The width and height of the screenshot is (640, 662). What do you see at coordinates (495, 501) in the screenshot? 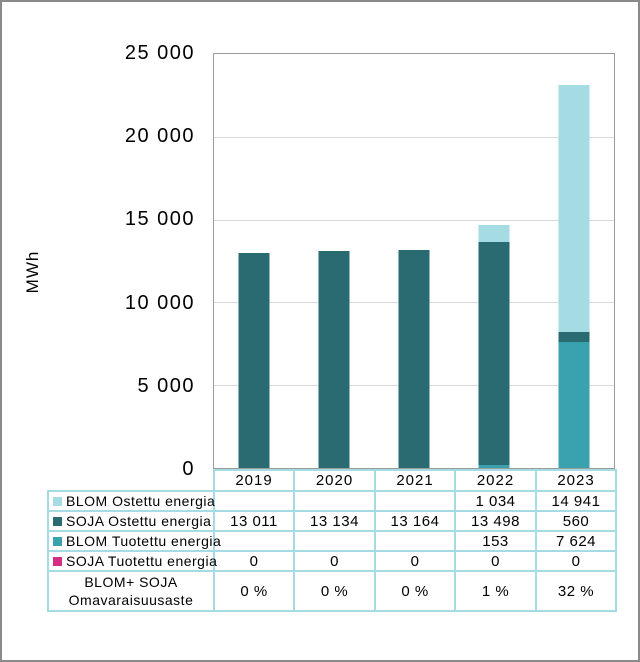
I see `value-cell: 1 034` at bounding box center [495, 501].